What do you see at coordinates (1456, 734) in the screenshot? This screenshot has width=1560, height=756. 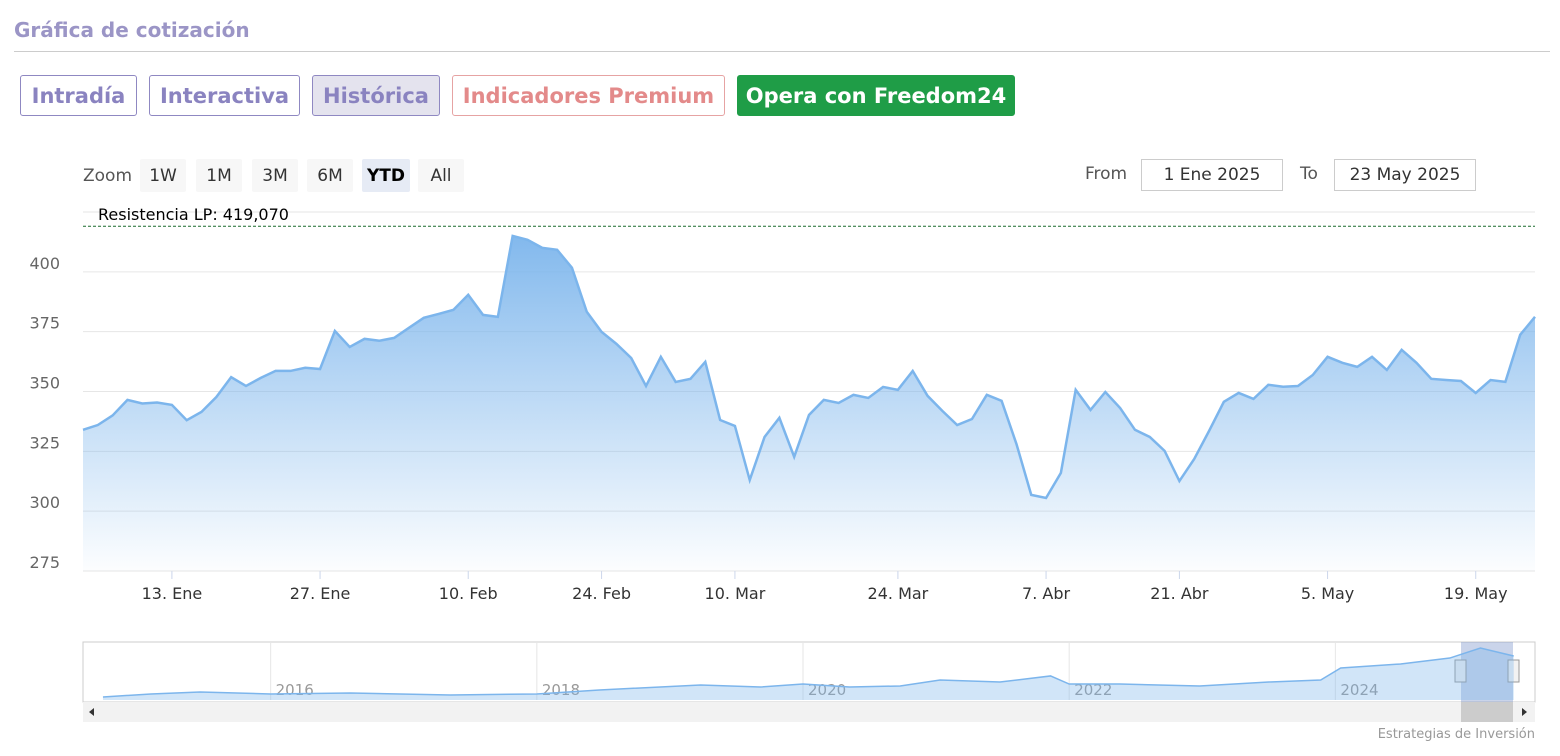 I see `credit: Estrategias de Inversión` at bounding box center [1456, 734].